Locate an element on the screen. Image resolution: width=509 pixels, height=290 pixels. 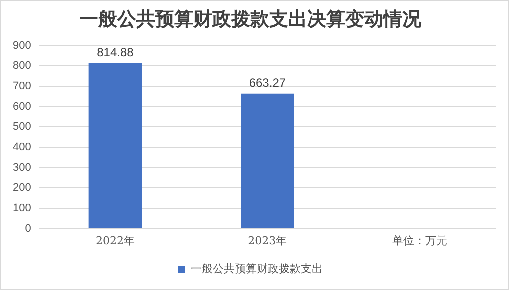
x-tick-label: 2023年 is located at coordinates (268, 241).